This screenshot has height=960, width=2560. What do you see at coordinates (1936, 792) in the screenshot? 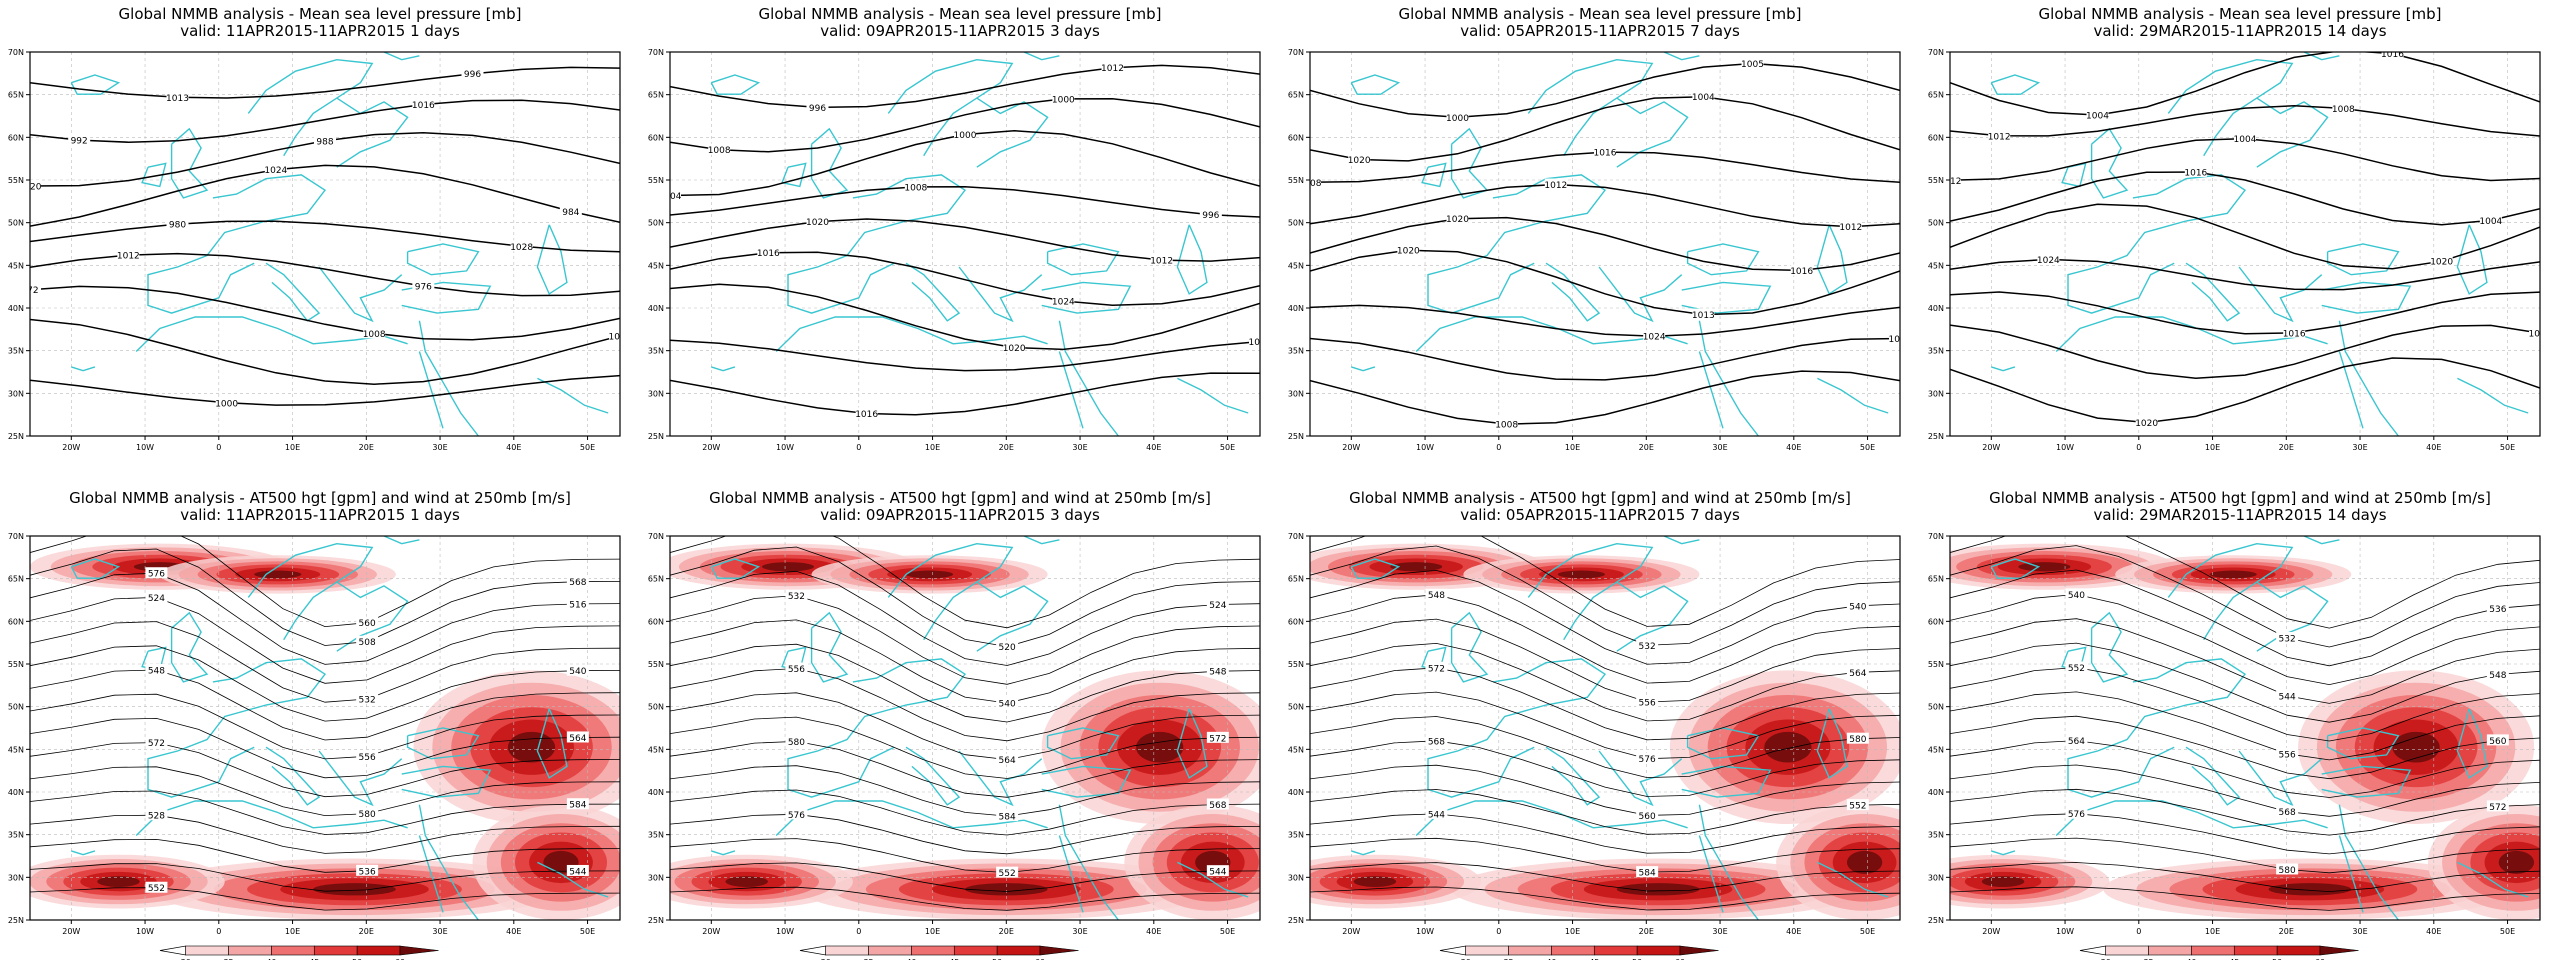
I see `lat-tick-label: 40N` at bounding box center [1936, 792].